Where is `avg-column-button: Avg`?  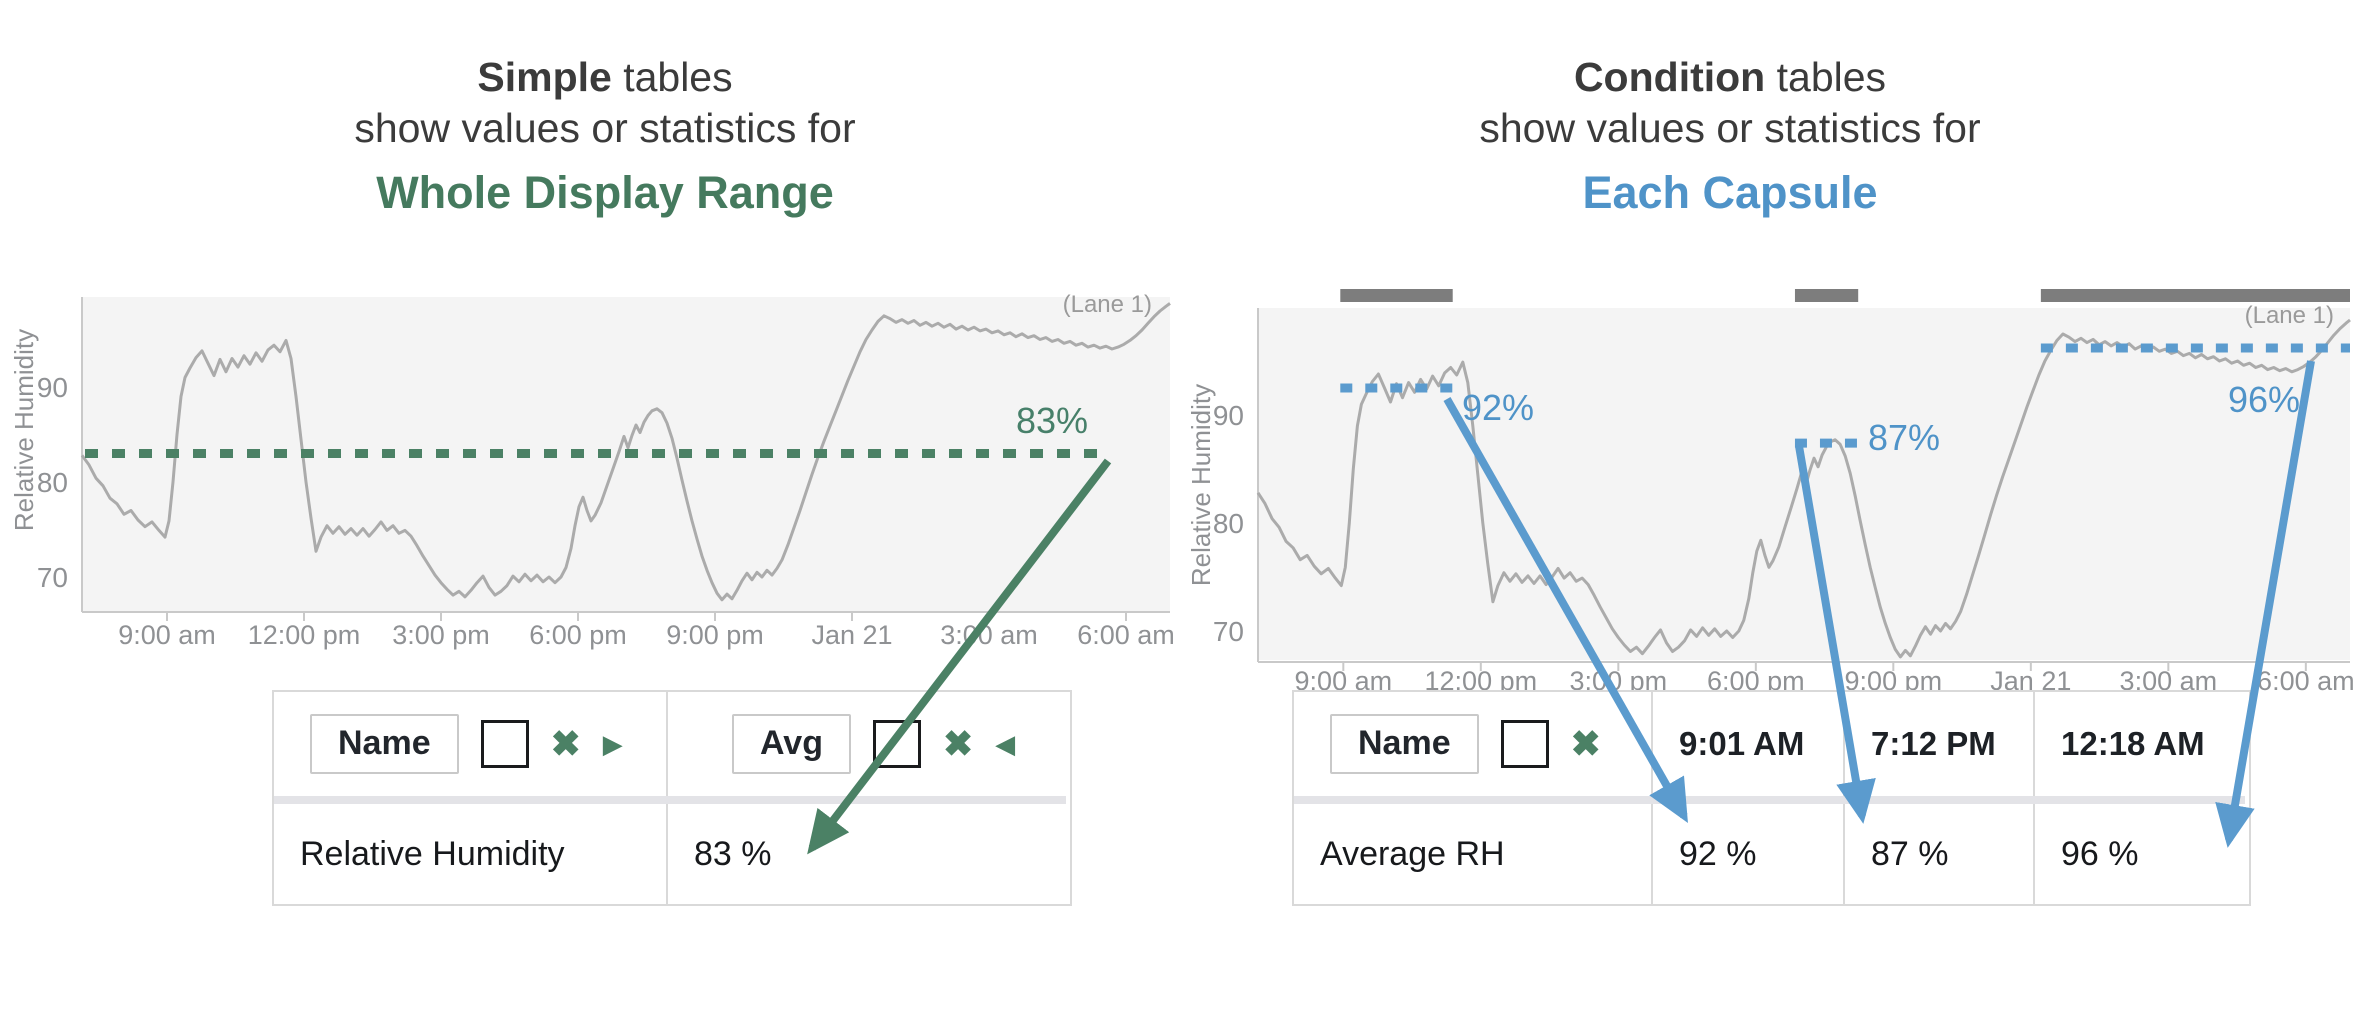
avg-column-button: Avg is located at coordinates (791, 744).